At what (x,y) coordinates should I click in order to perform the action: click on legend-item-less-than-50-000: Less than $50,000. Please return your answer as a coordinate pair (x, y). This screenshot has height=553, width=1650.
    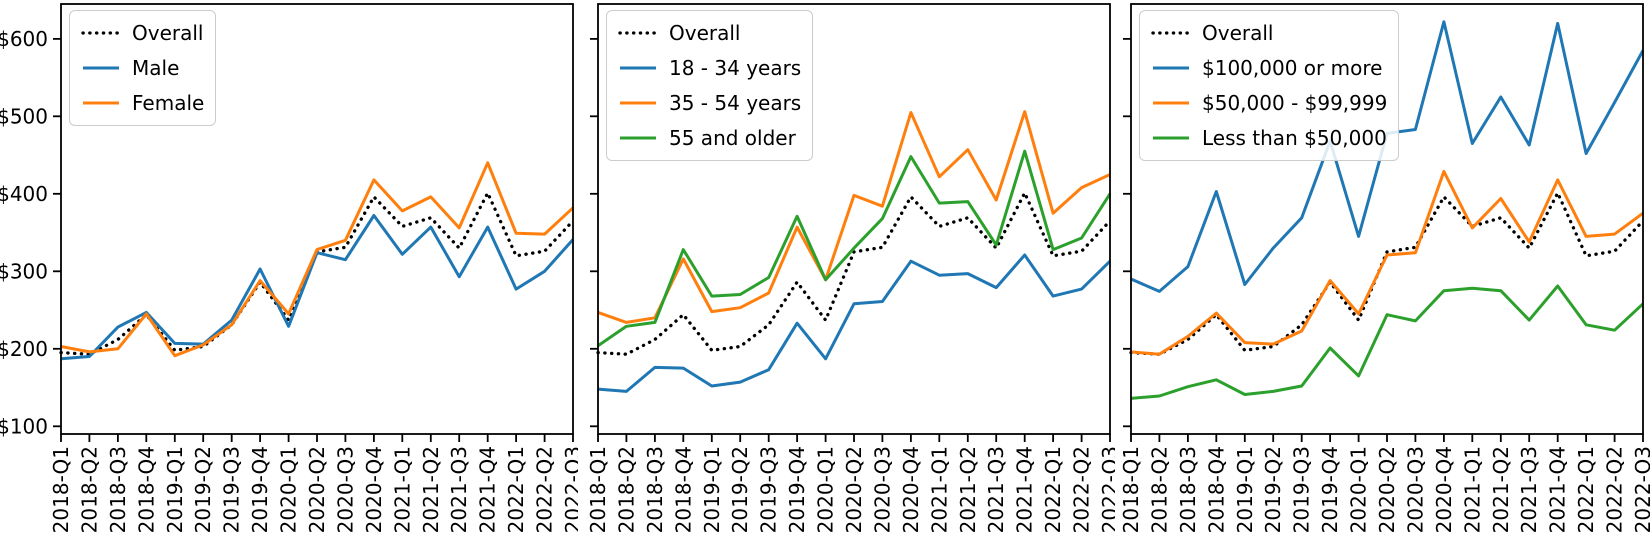
    Looking at the image, I should click on (1269, 138).